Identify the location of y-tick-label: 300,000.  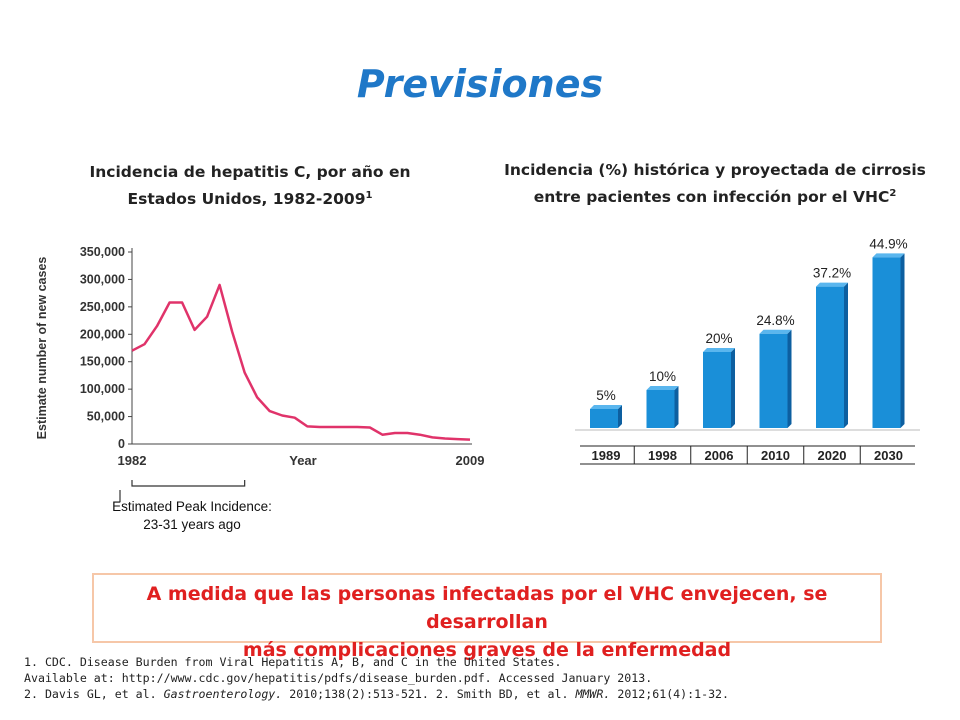
(102, 279).